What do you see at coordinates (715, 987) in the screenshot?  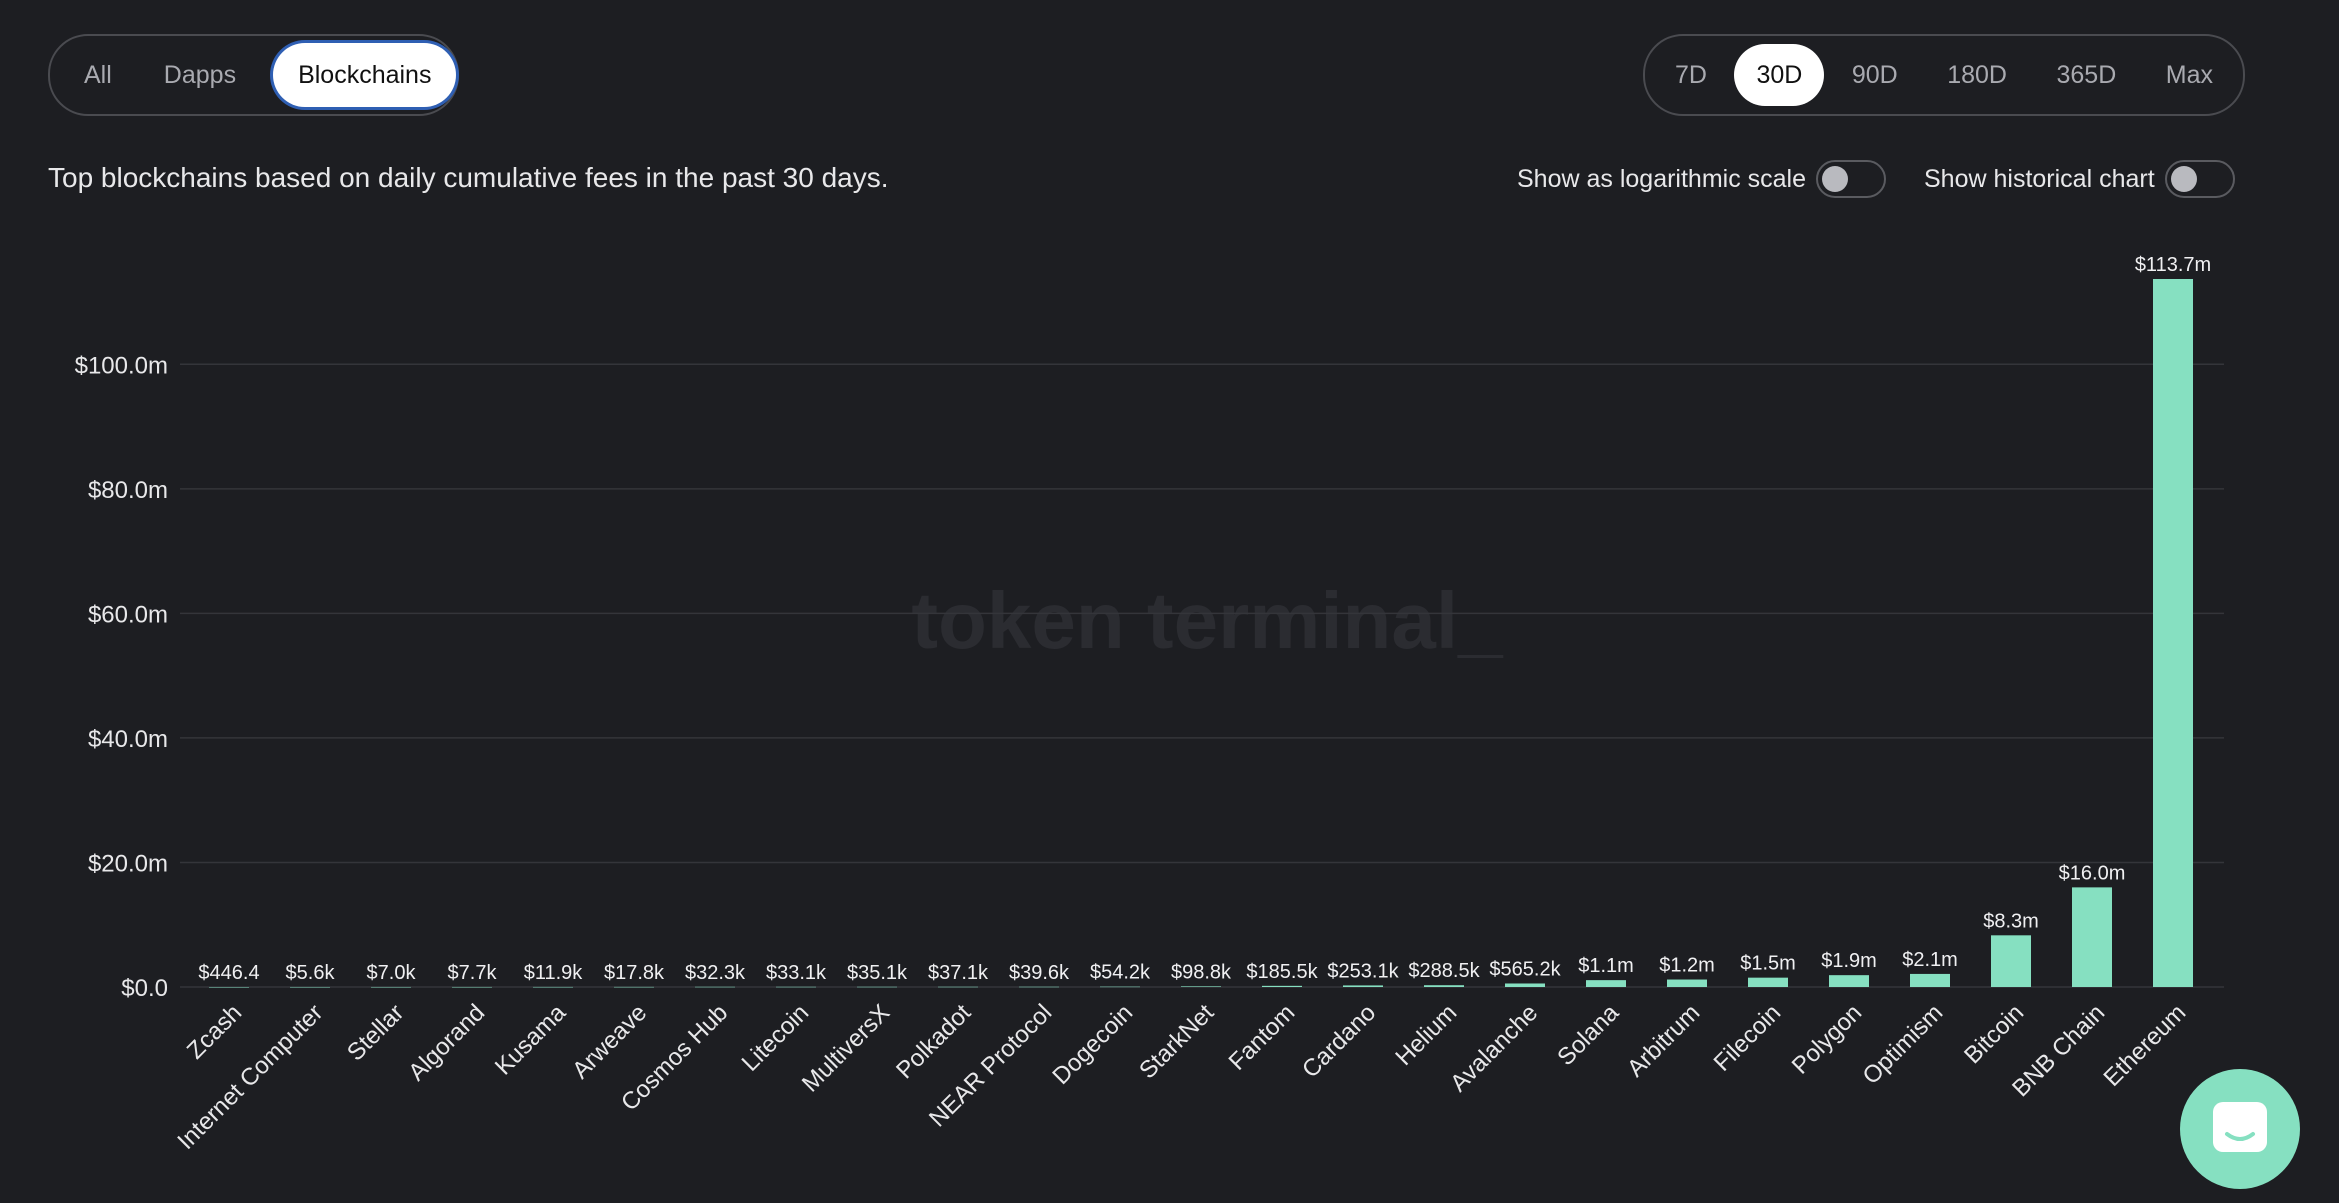 I see `bar-cosmos-hub` at bounding box center [715, 987].